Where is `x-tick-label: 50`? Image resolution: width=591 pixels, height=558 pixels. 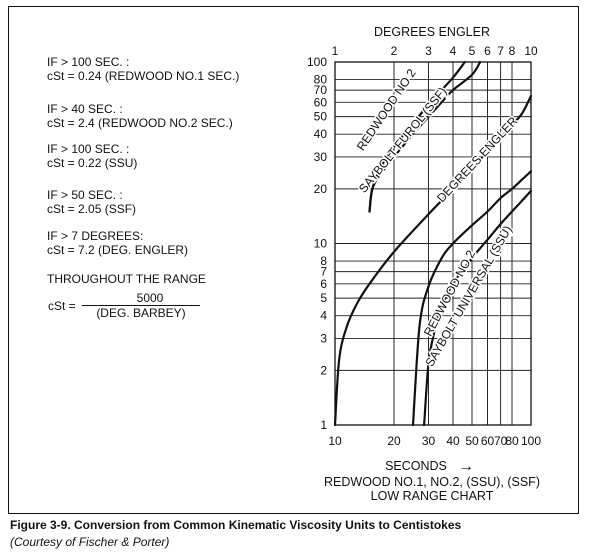
x-tick-label: 50 is located at coordinates (472, 441).